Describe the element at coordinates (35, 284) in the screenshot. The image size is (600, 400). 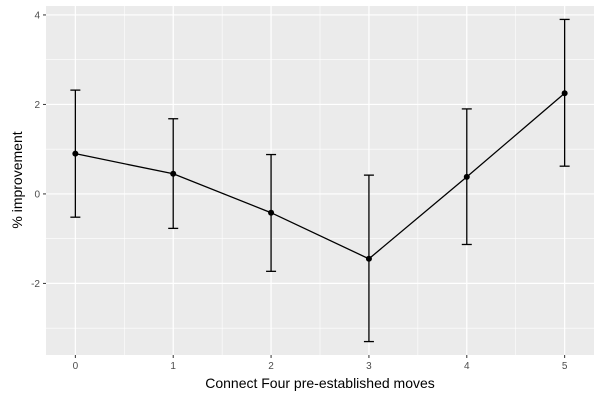
I see `y-tick-label: -2` at that location.